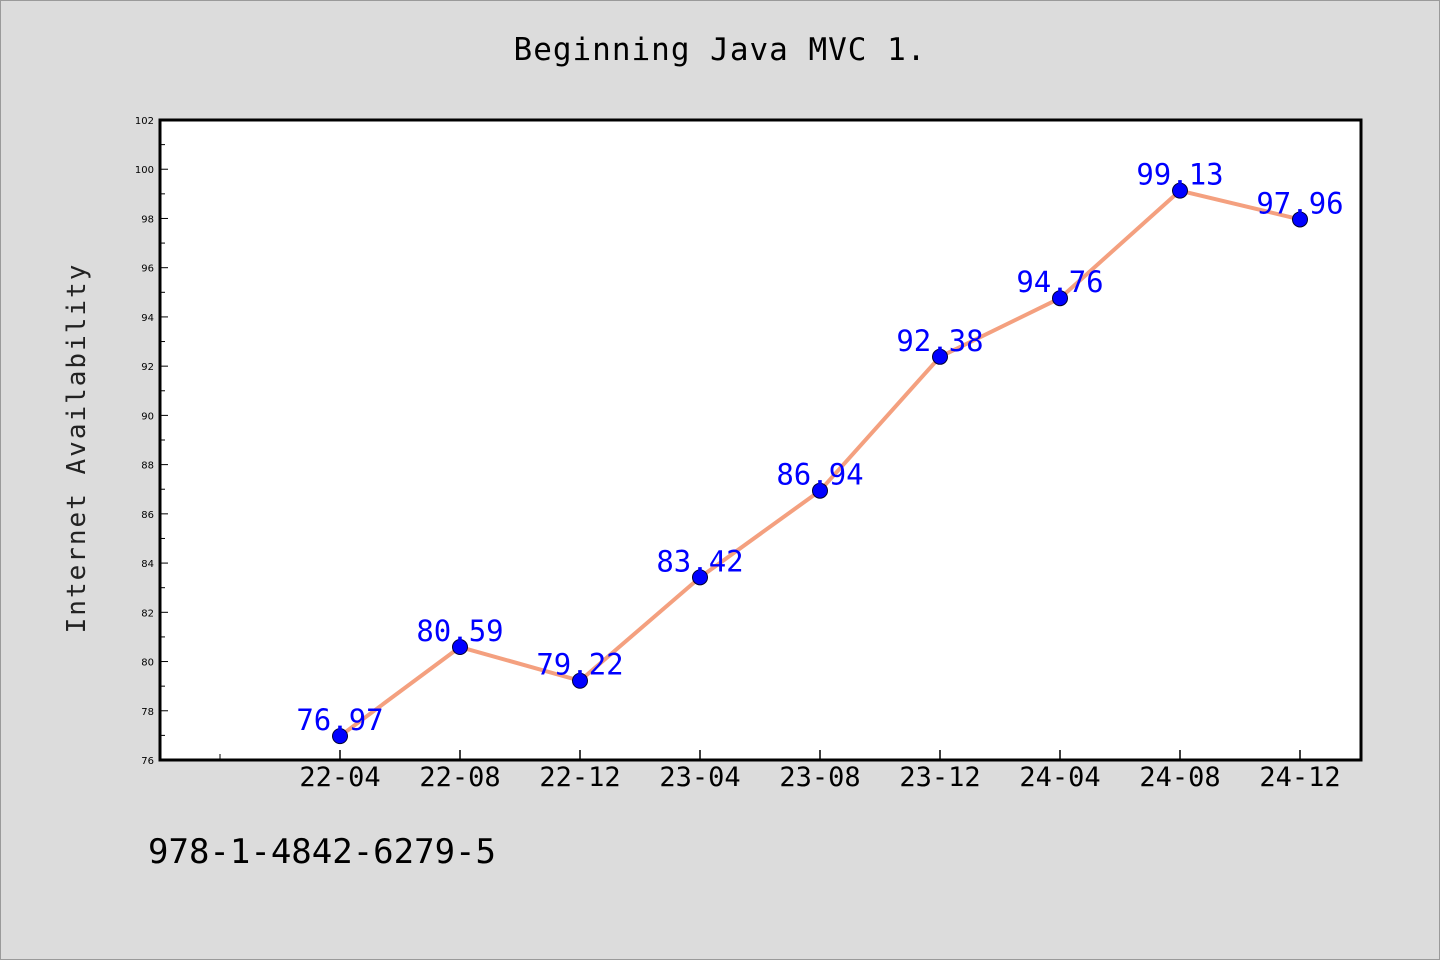  What do you see at coordinates (1299, 777) in the screenshot?
I see `x-tick-label: 24-12` at bounding box center [1299, 777].